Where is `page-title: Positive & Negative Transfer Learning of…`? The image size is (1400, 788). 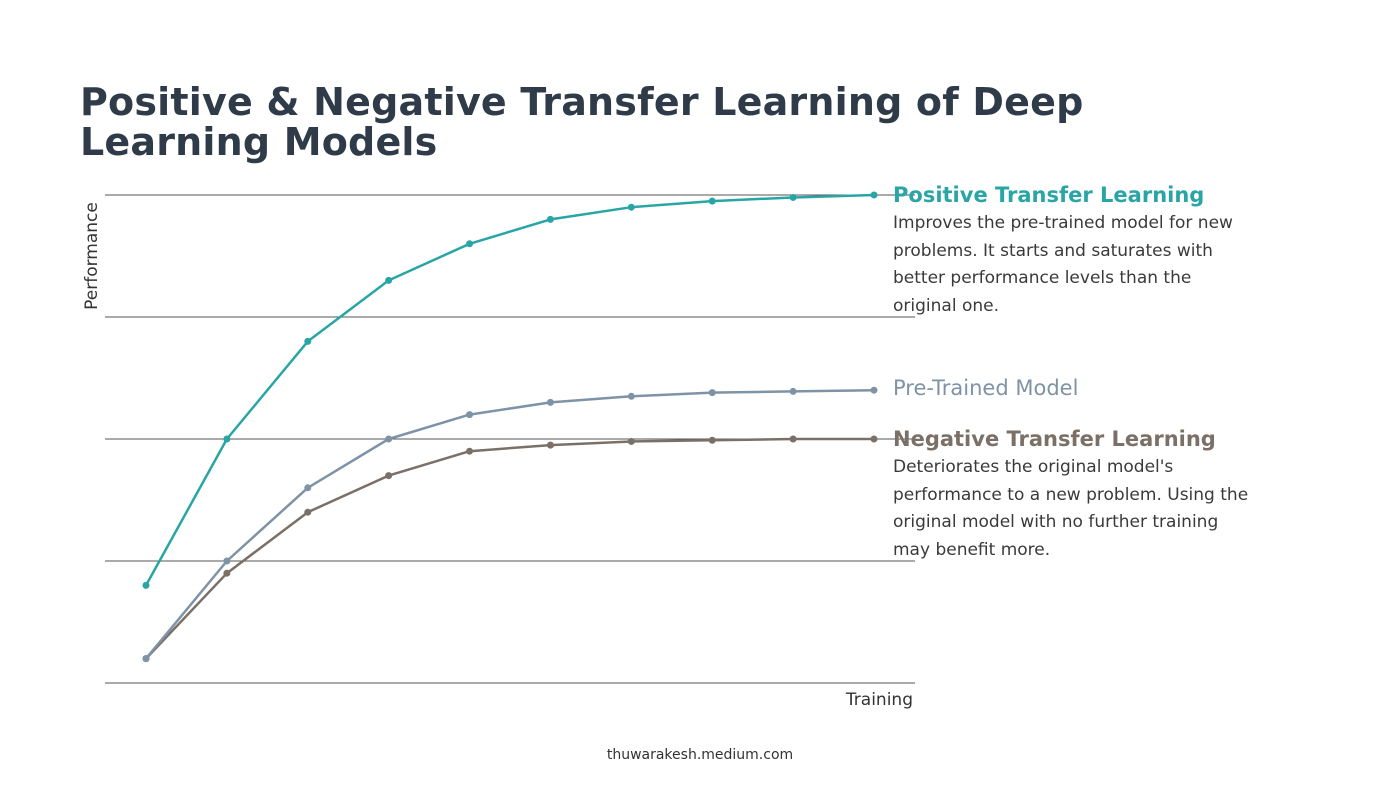
page-title: Positive & Negative Transfer Learning of… is located at coordinates (582, 122).